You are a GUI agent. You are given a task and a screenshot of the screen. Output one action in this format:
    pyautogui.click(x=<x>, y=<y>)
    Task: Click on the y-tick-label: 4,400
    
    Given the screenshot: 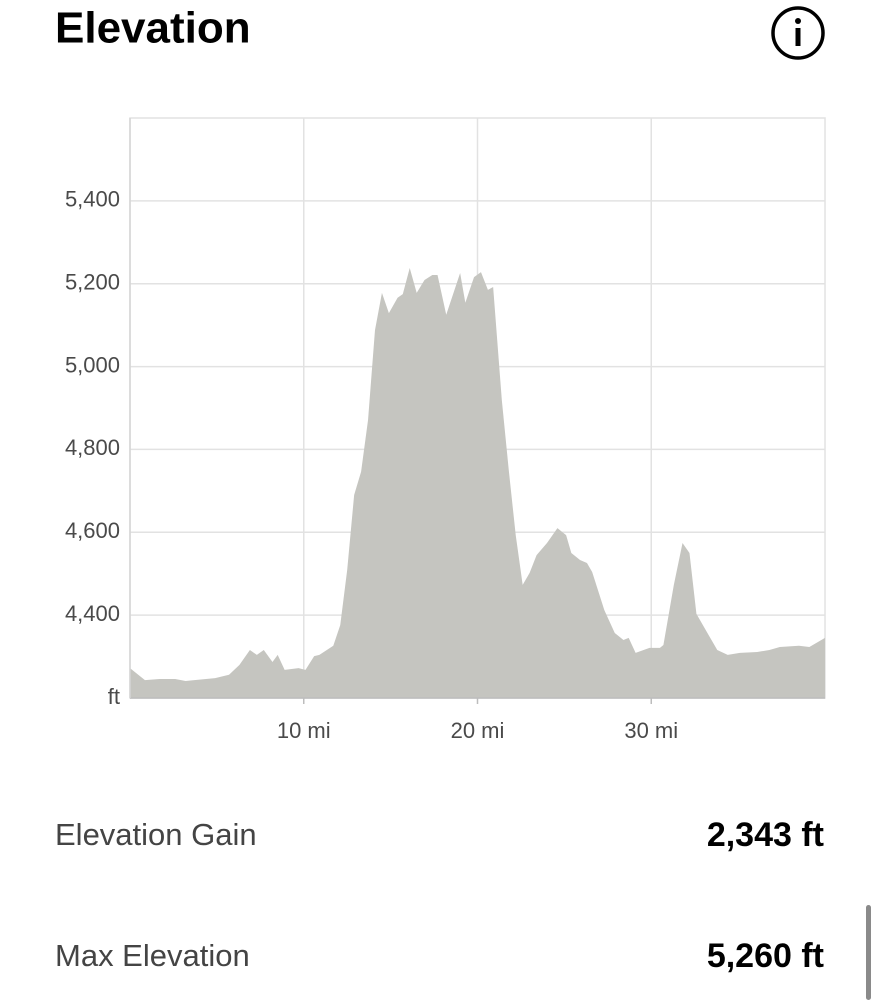 What is the action you would take?
    pyautogui.click(x=92, y=613)
    